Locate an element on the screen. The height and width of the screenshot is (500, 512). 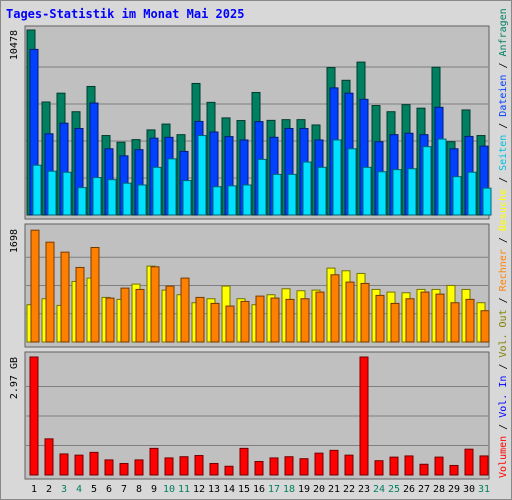
x-tick-label-day-7: 7 is located at coordinates (124, 489).